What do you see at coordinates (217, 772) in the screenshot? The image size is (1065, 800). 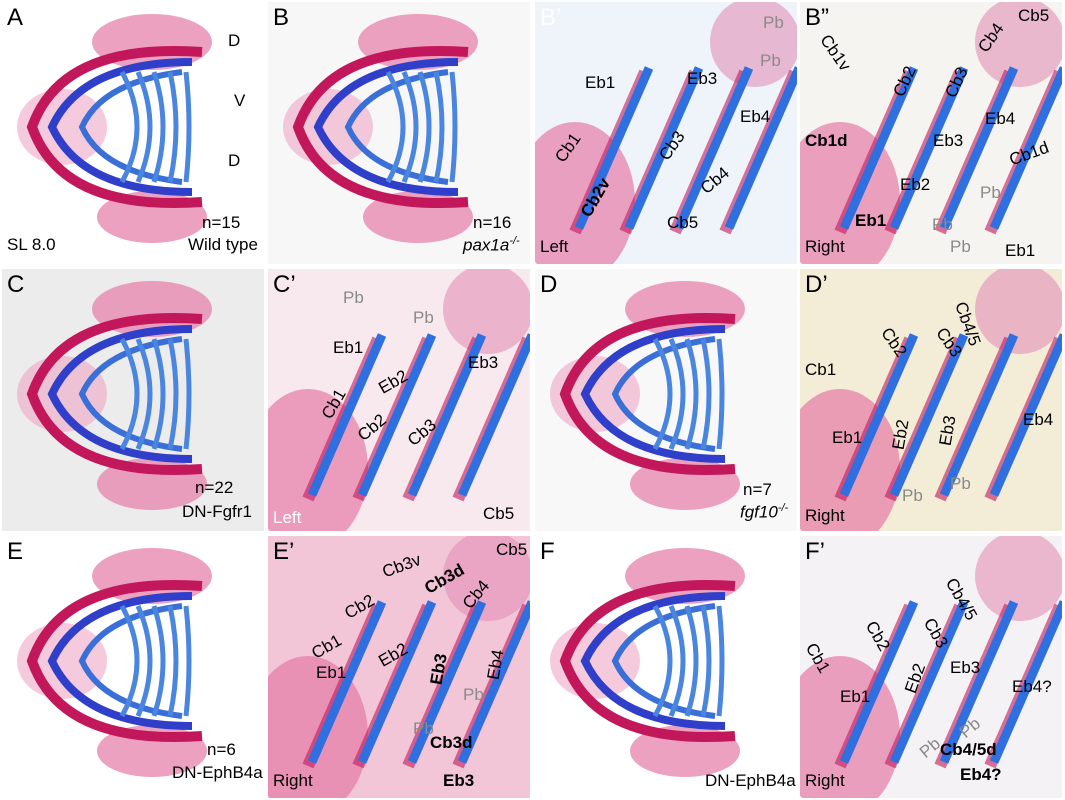 I see `label: DN-EphB4a` at bounding box center [217, 772].